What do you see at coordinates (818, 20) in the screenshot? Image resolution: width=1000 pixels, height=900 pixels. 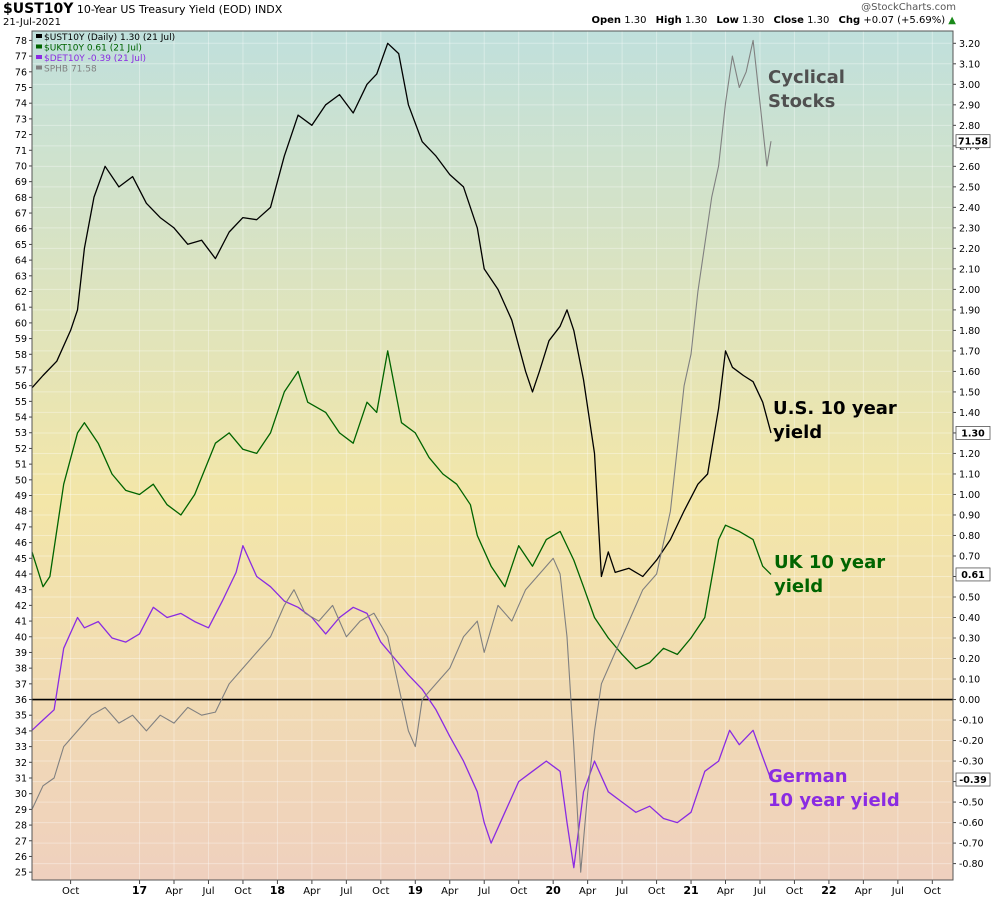 I see `close-value: 1.30` at bounding box center [818, 20].